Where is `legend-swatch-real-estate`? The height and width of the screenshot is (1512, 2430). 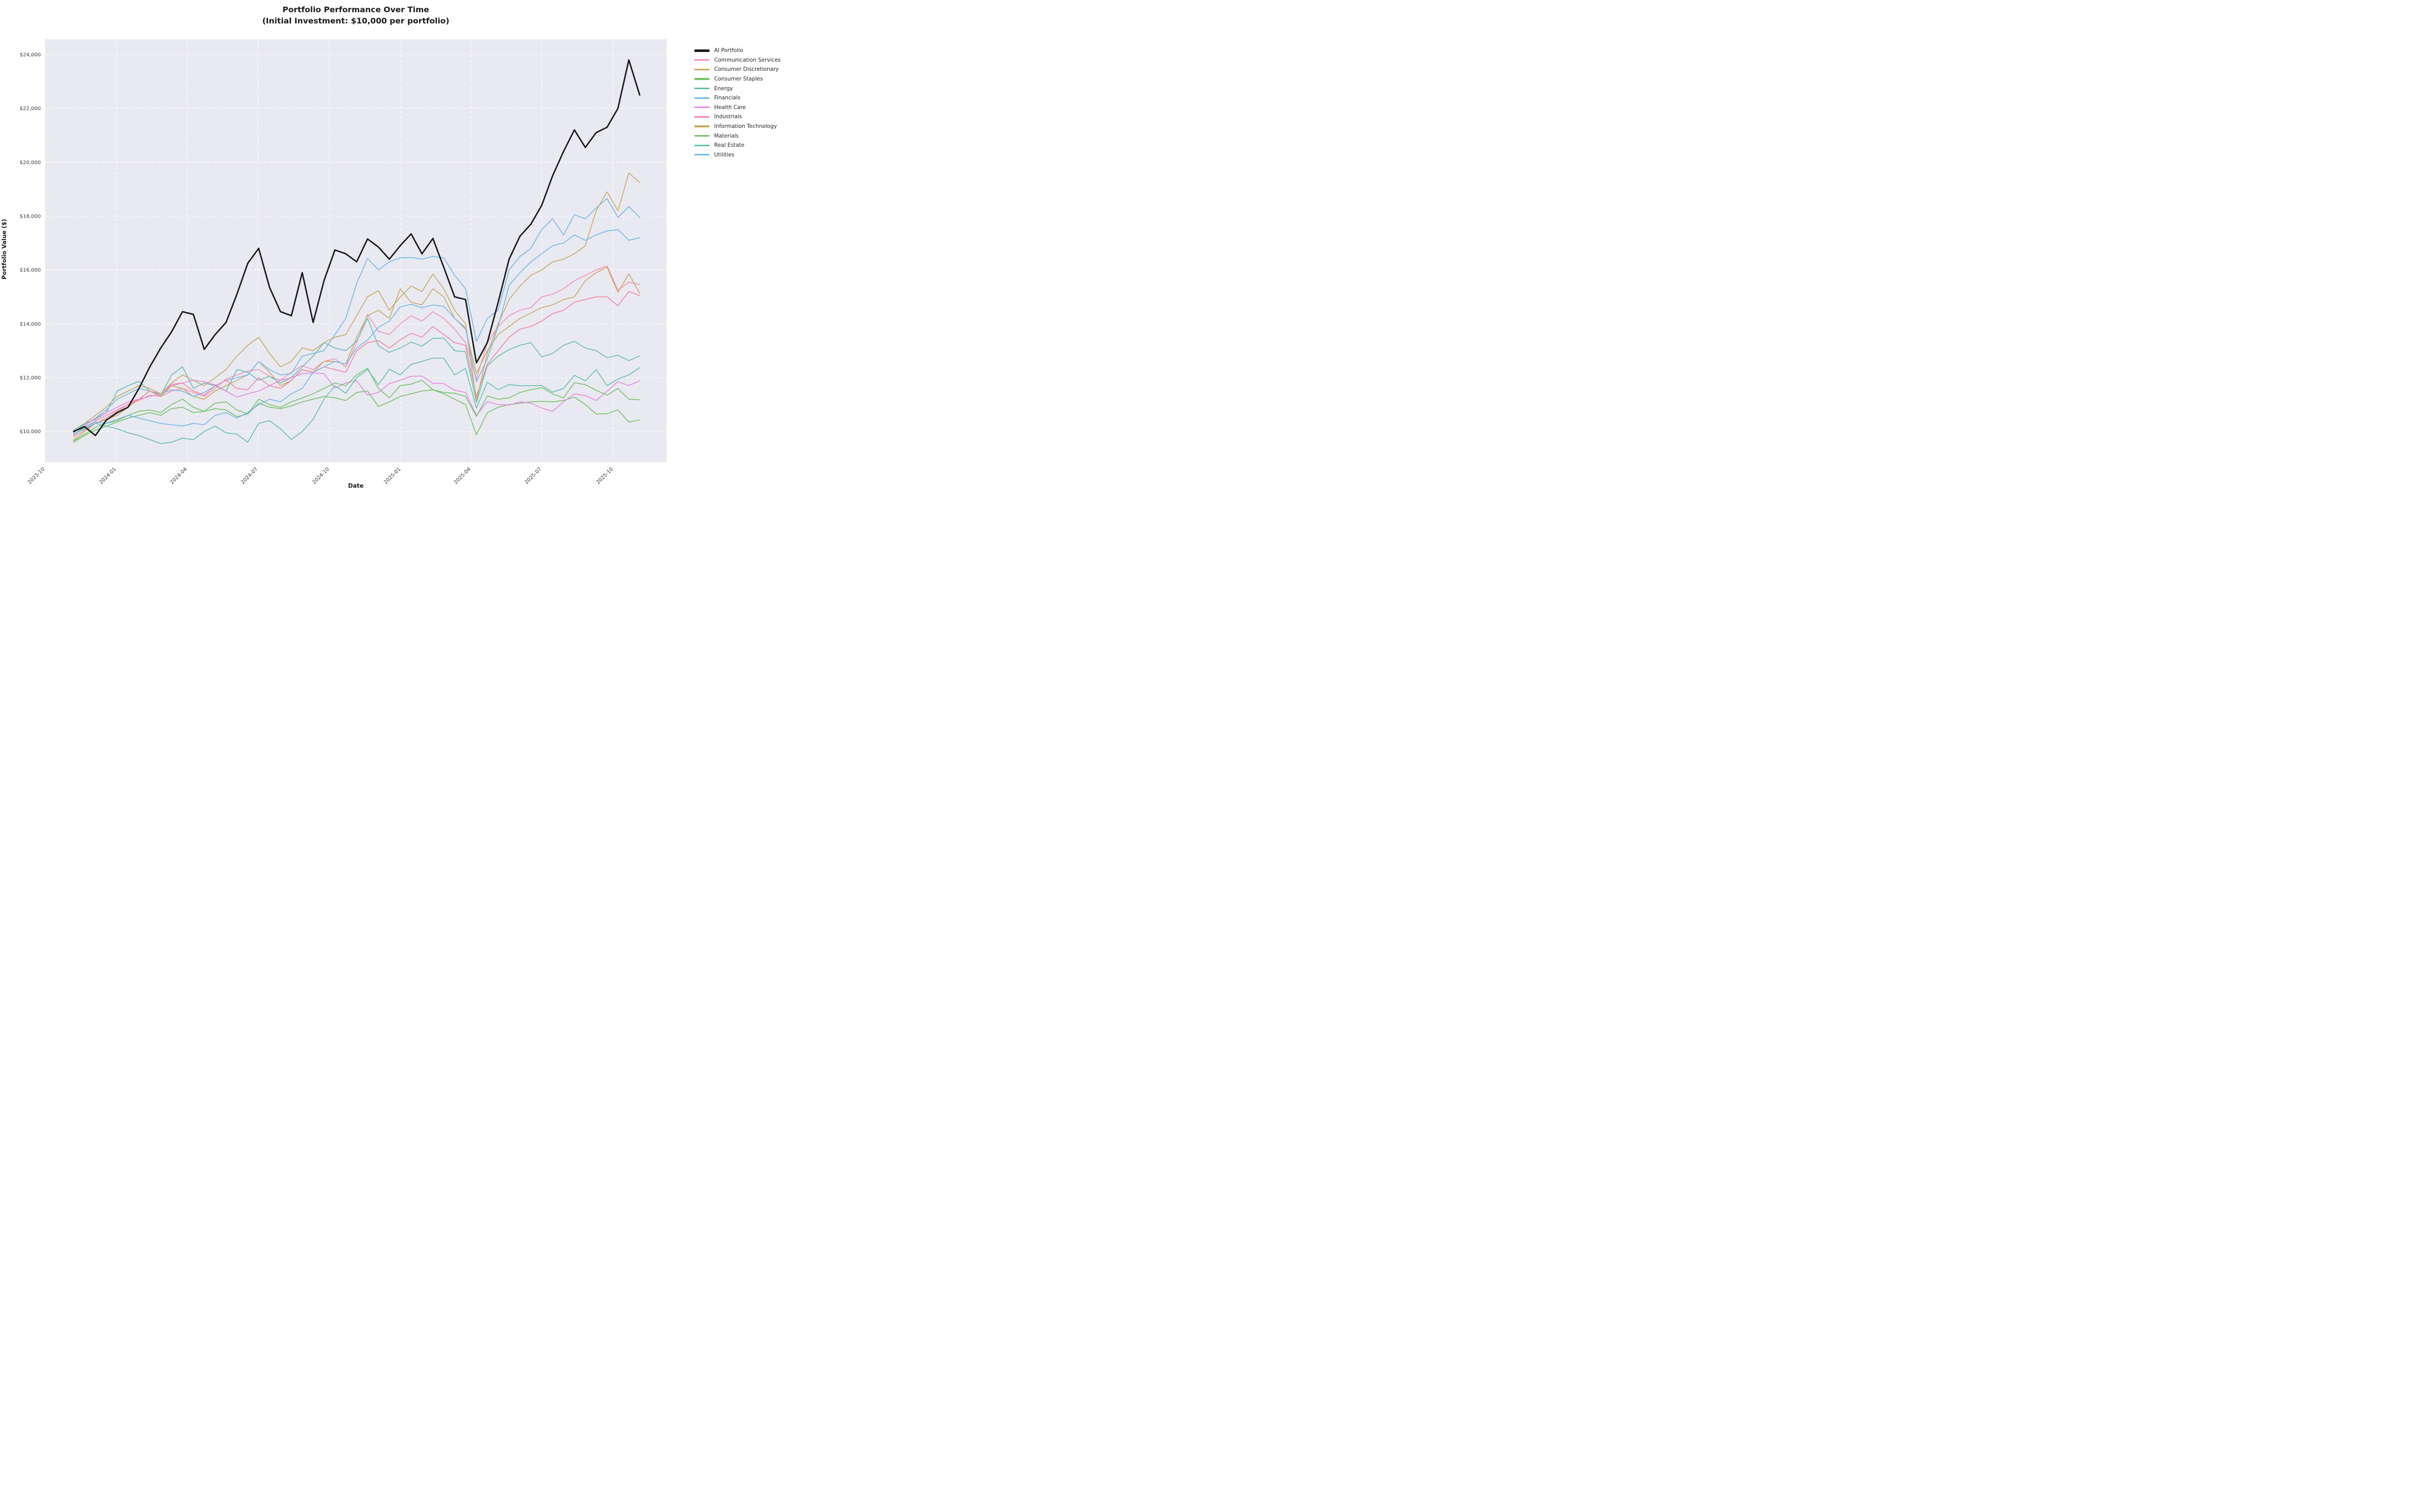
legend-swatch-real-estate is located at coordinates (702, 145).